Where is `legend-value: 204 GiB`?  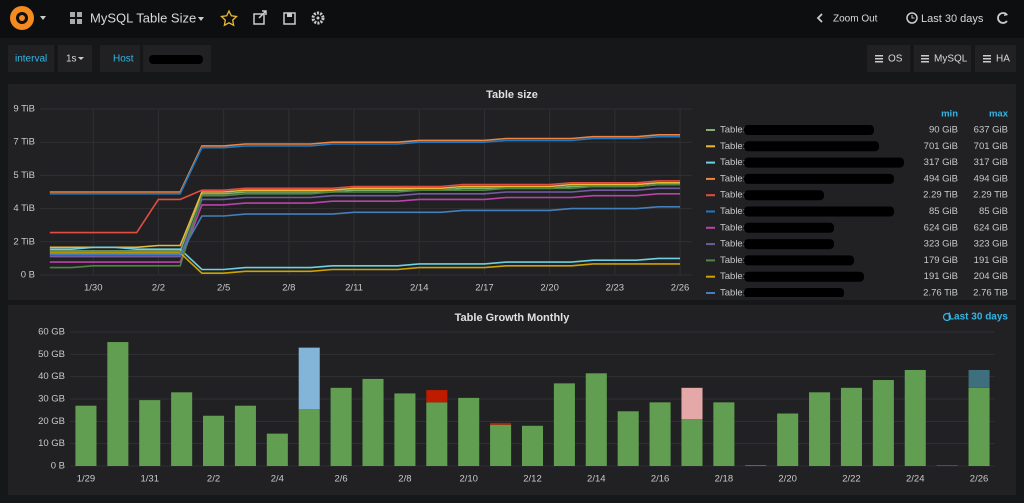 legend-value: 204 GiB is located at coordinates (991, 276).